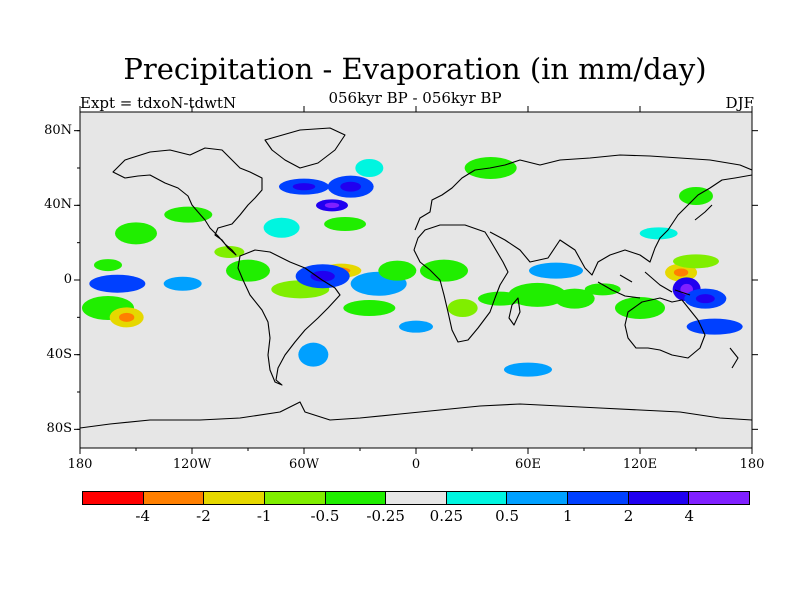  What do you see at coordinates (665, 328) in the screenshot?
I see `coast-australia` at bounding box center [665, 328].